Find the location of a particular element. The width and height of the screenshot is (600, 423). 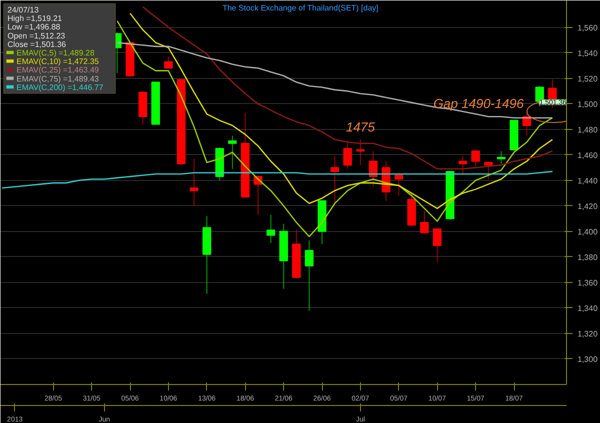

annotation: Close =1,501.36 is located at coordinates (37, 44).